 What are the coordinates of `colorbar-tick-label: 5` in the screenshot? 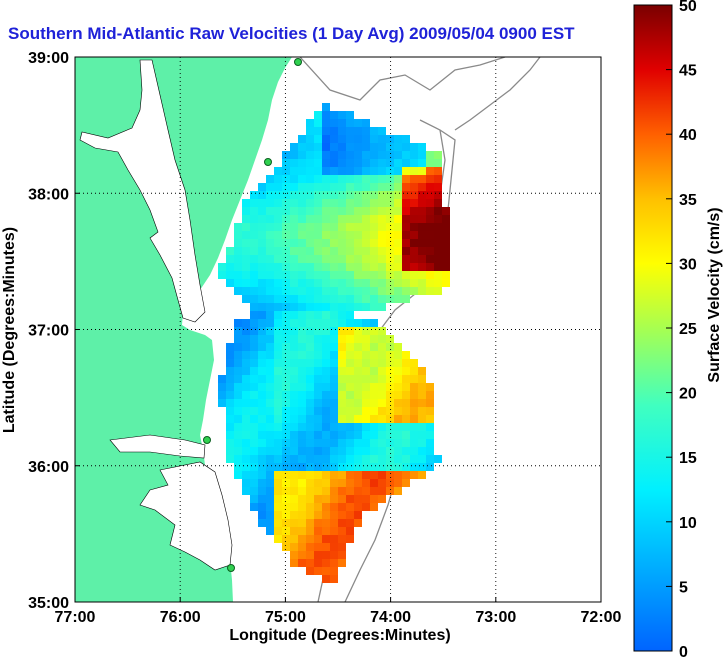 It's located at (683, 587).